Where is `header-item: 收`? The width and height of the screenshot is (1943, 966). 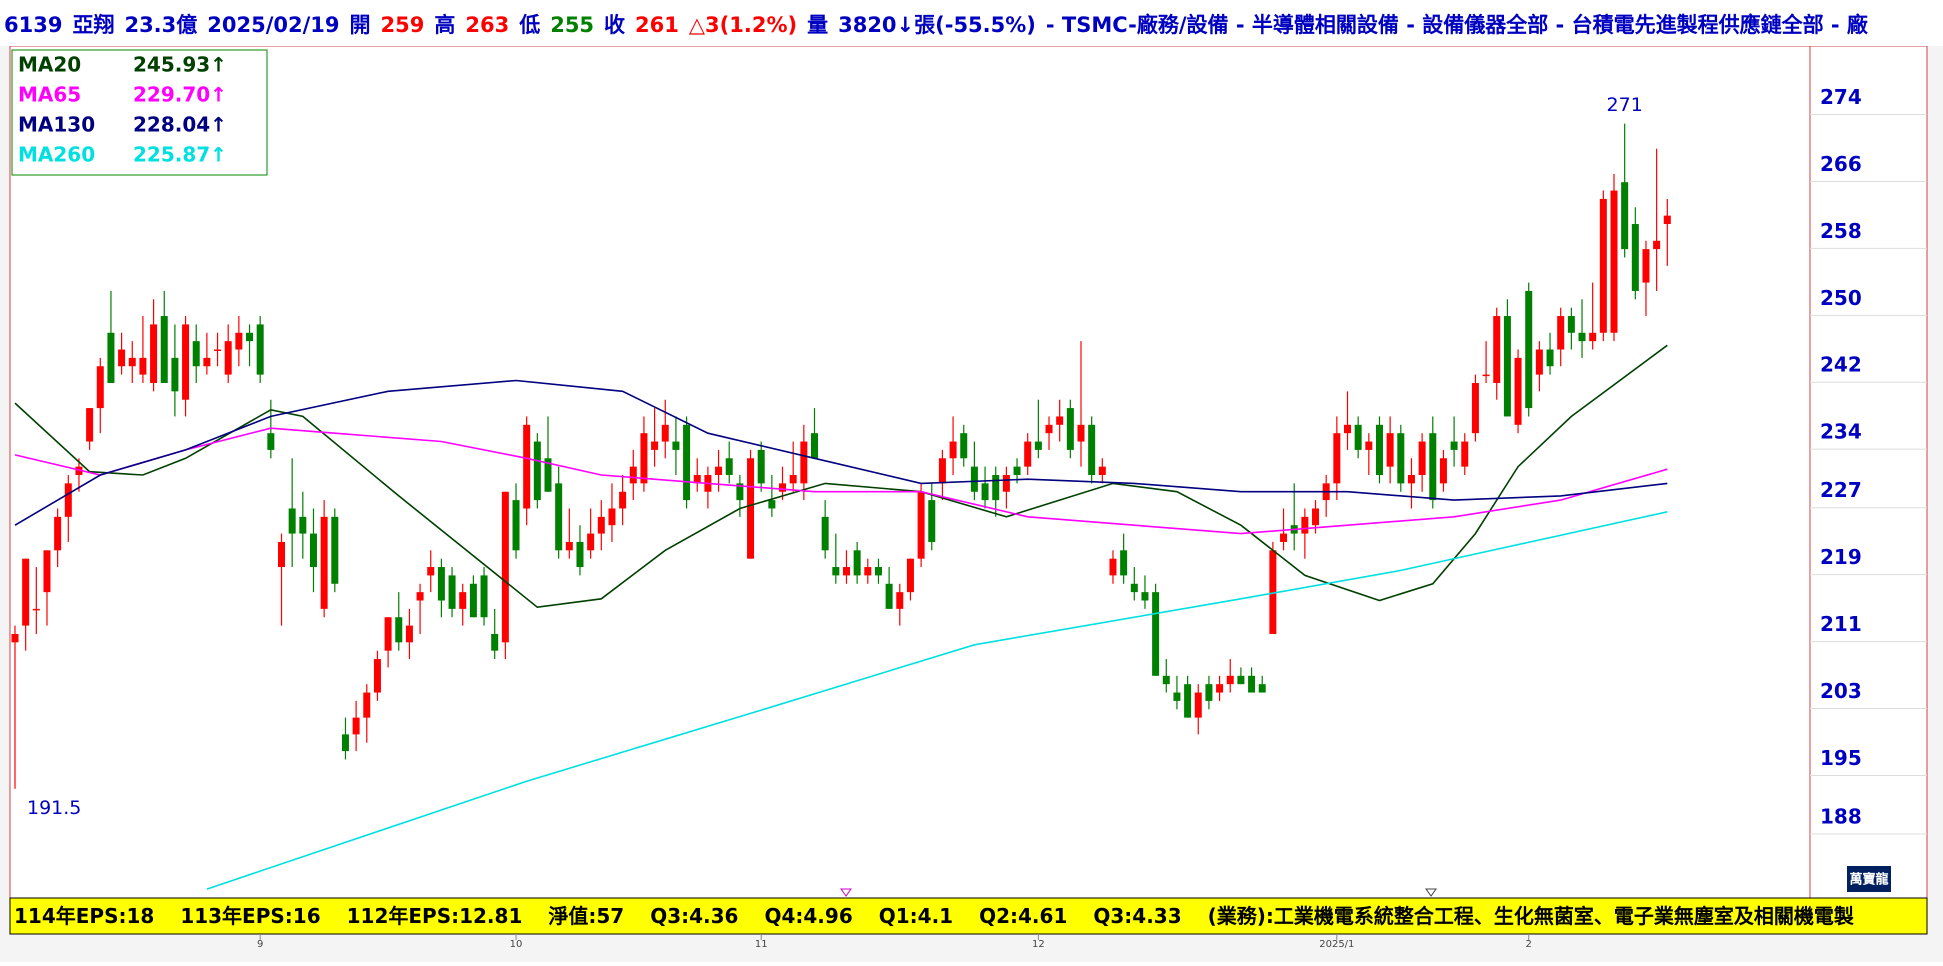 header-item: 收 is located at coordinates (614, 25).